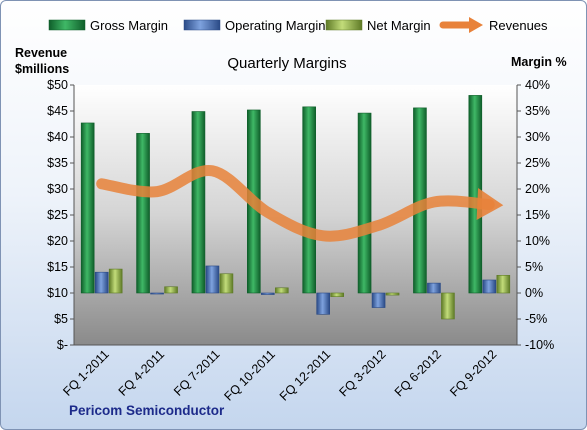  I want to click on left-tick-label: $40, so click(57, 137).